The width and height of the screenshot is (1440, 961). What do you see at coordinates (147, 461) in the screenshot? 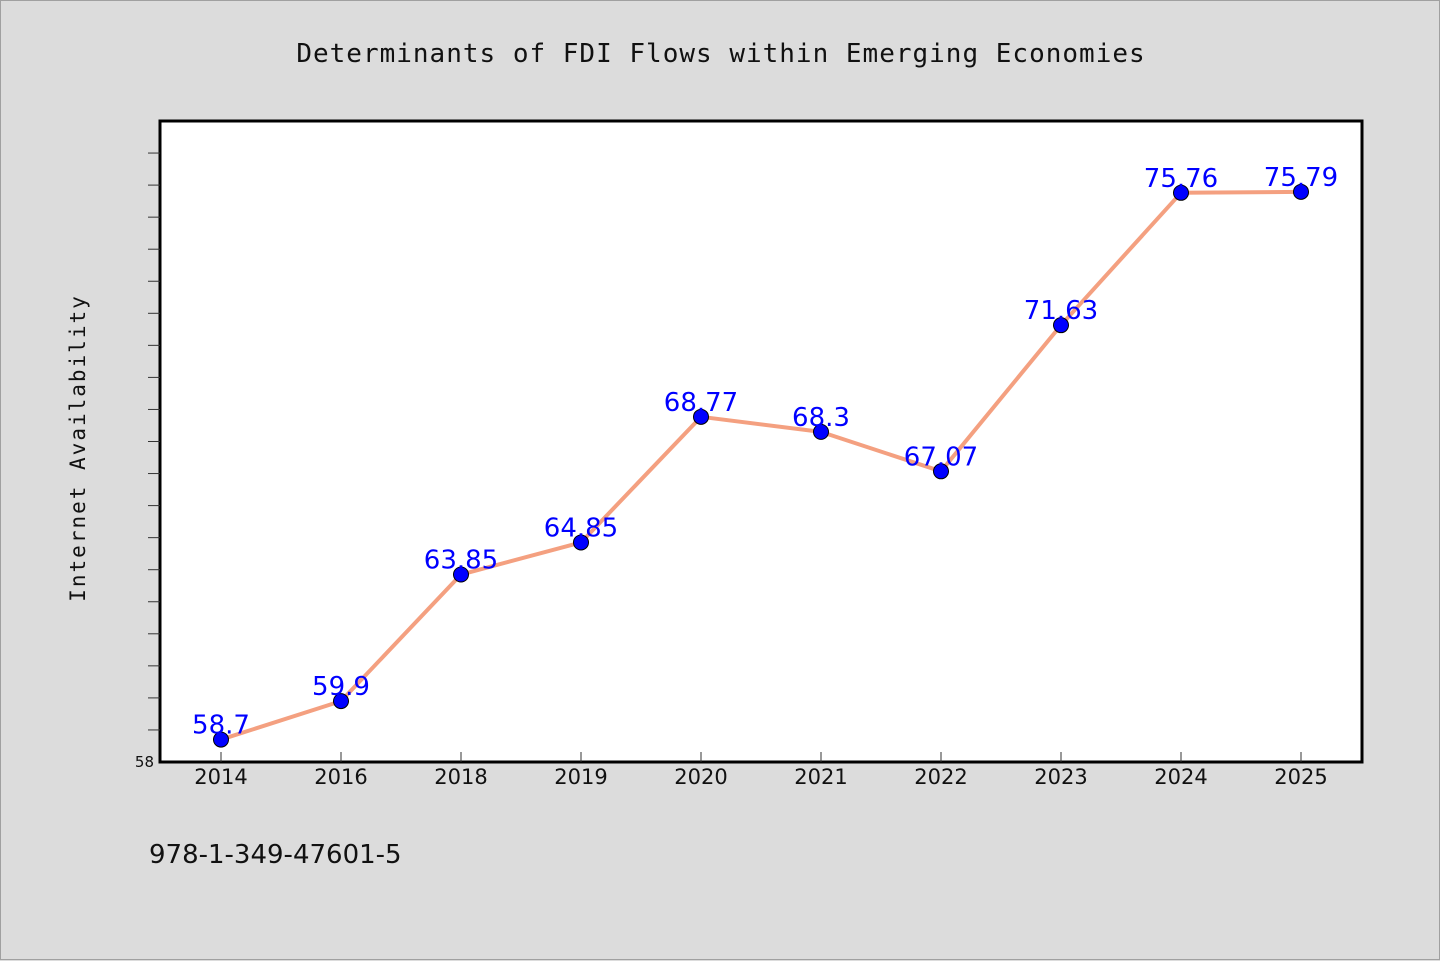
I see `y-axis-ticks: 58` at bounding box center [147, 461].